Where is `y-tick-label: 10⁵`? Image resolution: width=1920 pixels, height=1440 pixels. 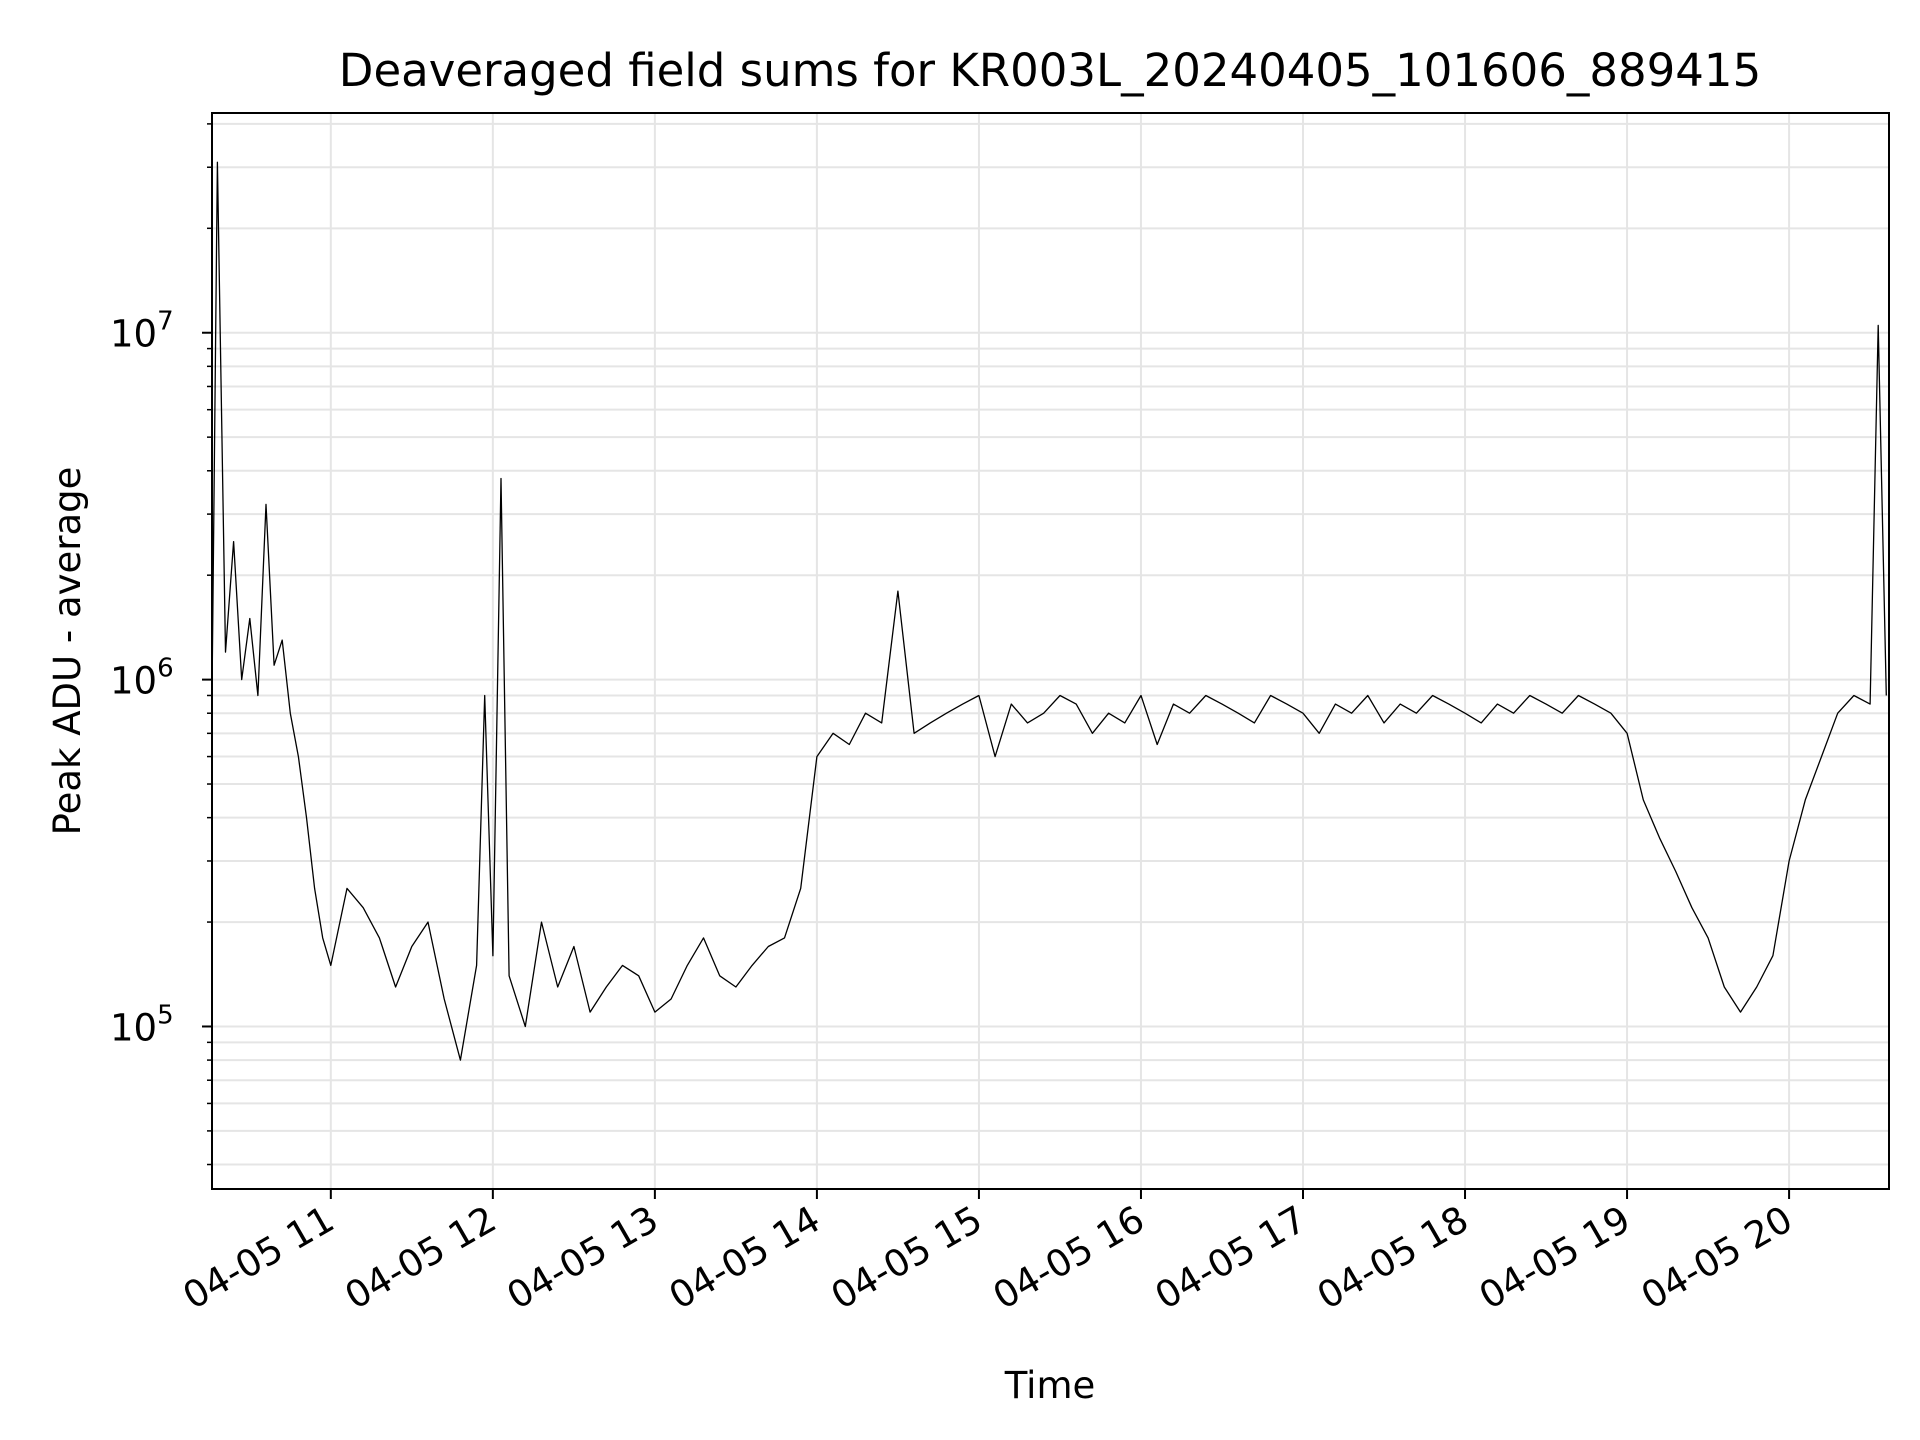 y-tick-label: 10⁵ is located at coordinates (142, 1024).